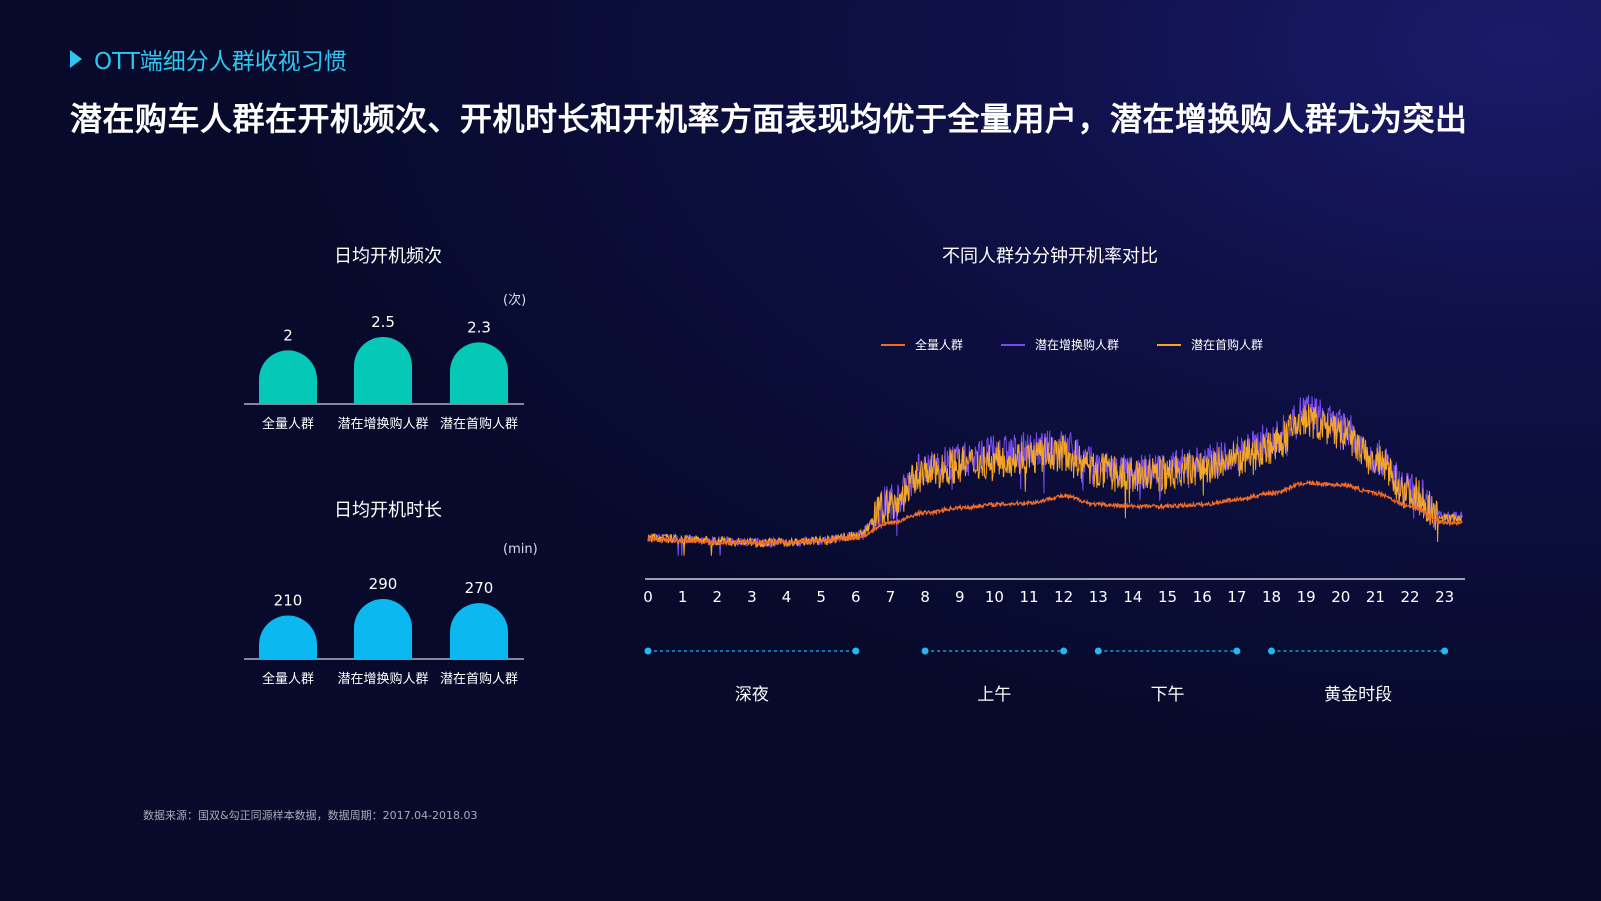 The height and width of the screenshot is (901, 1601). I want to click on x-tick-10: 10, so click(994, 597).